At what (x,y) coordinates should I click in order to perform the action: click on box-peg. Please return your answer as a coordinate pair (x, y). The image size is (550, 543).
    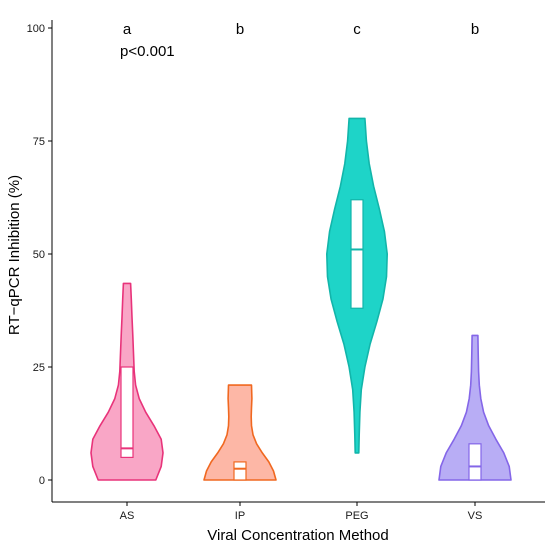
    Looking at the image, I should click on (357, 254).